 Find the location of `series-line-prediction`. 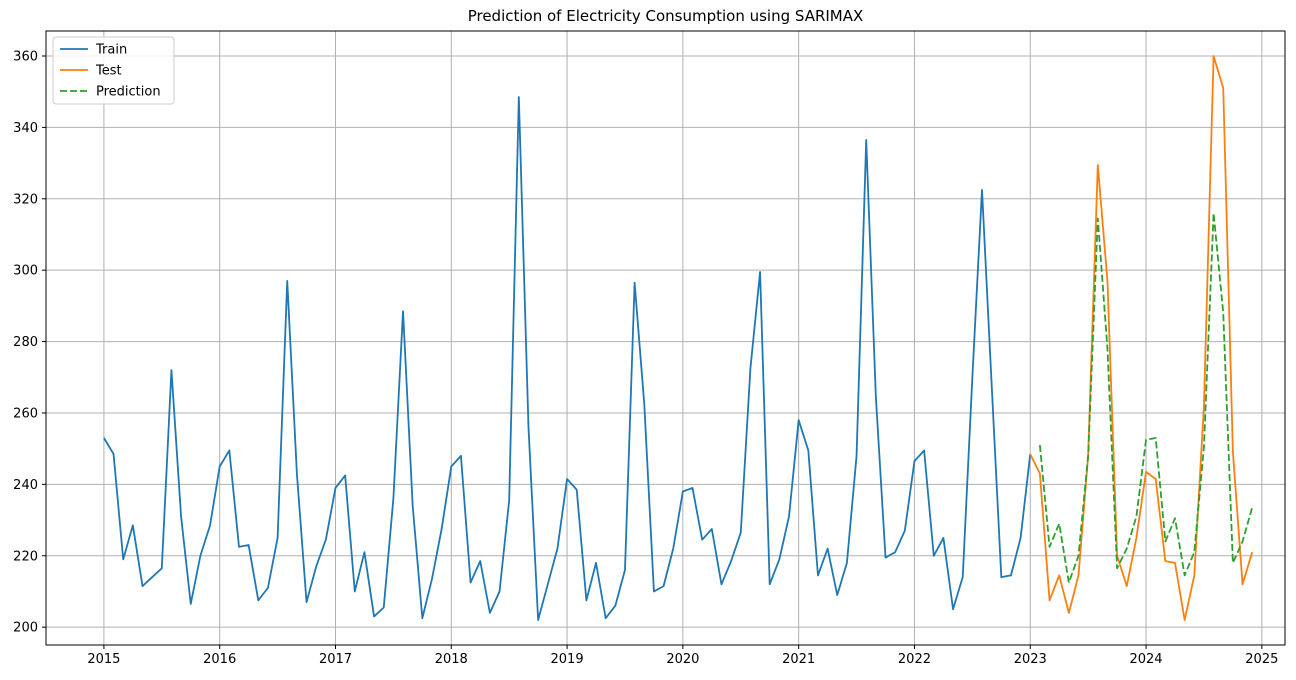

series-line-prediction is located at coordinates (1146, 398).